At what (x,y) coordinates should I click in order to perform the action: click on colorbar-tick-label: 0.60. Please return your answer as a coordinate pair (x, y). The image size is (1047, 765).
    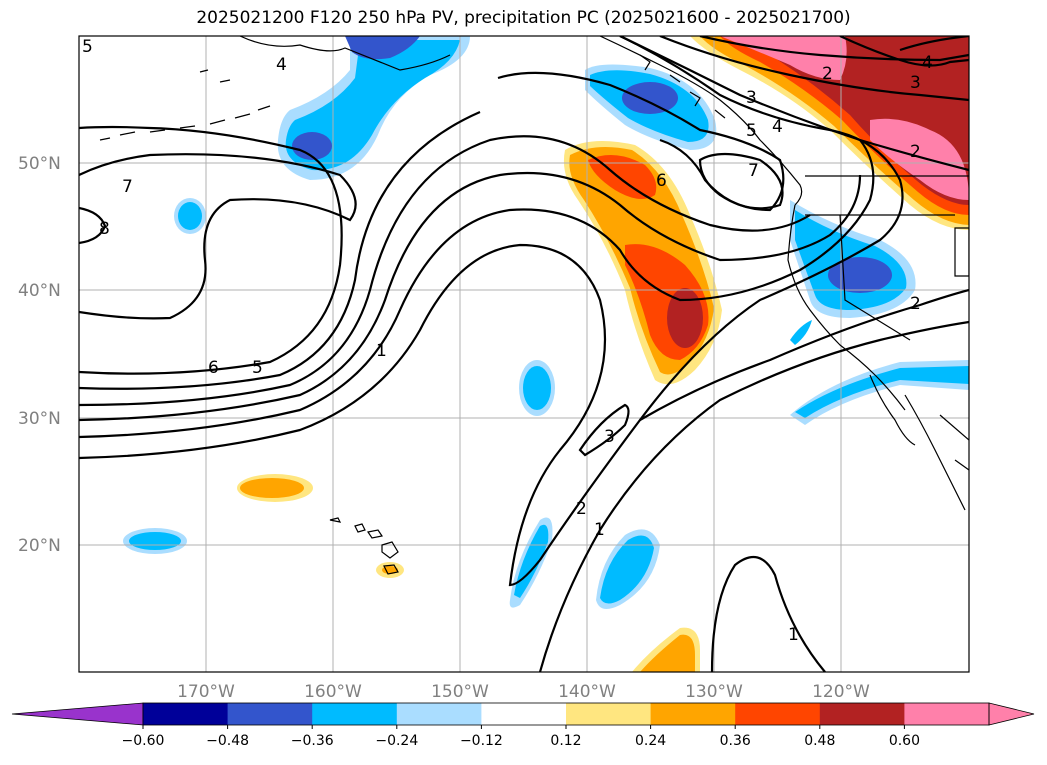
    Looking at the image, I should click on (904, 741).